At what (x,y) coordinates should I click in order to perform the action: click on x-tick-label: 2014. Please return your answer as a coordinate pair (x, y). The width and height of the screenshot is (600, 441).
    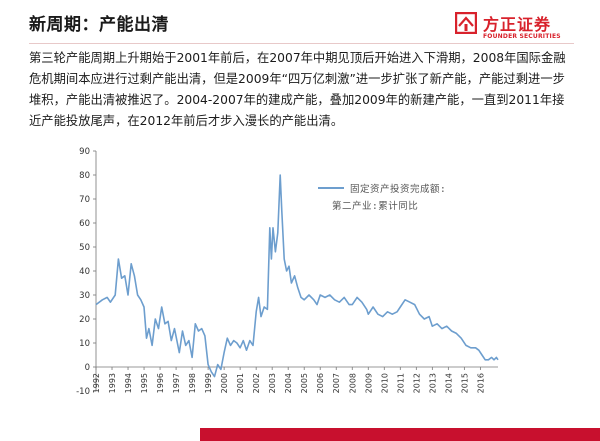
    Looking at the image, I should click on (448, 383).